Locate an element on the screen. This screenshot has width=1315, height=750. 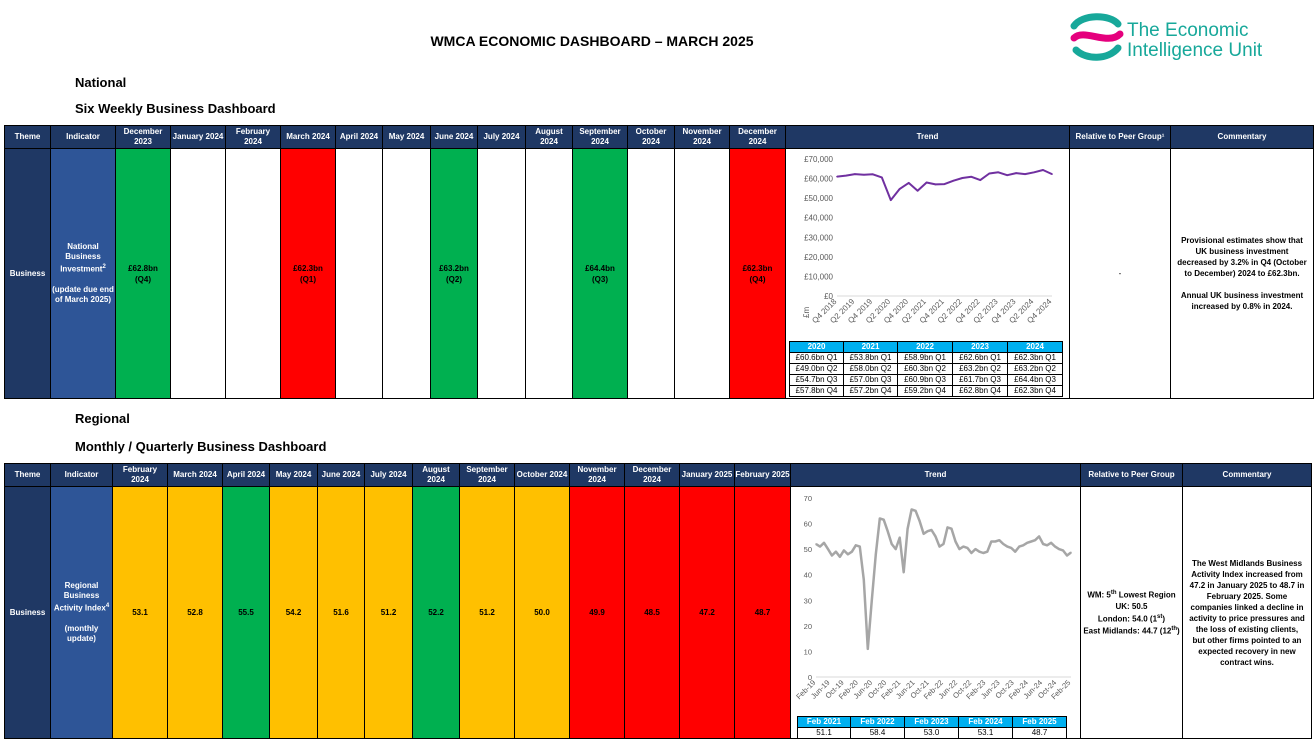
mini-cell: £61.7bn Q3 is located at coordinates (980, 380).